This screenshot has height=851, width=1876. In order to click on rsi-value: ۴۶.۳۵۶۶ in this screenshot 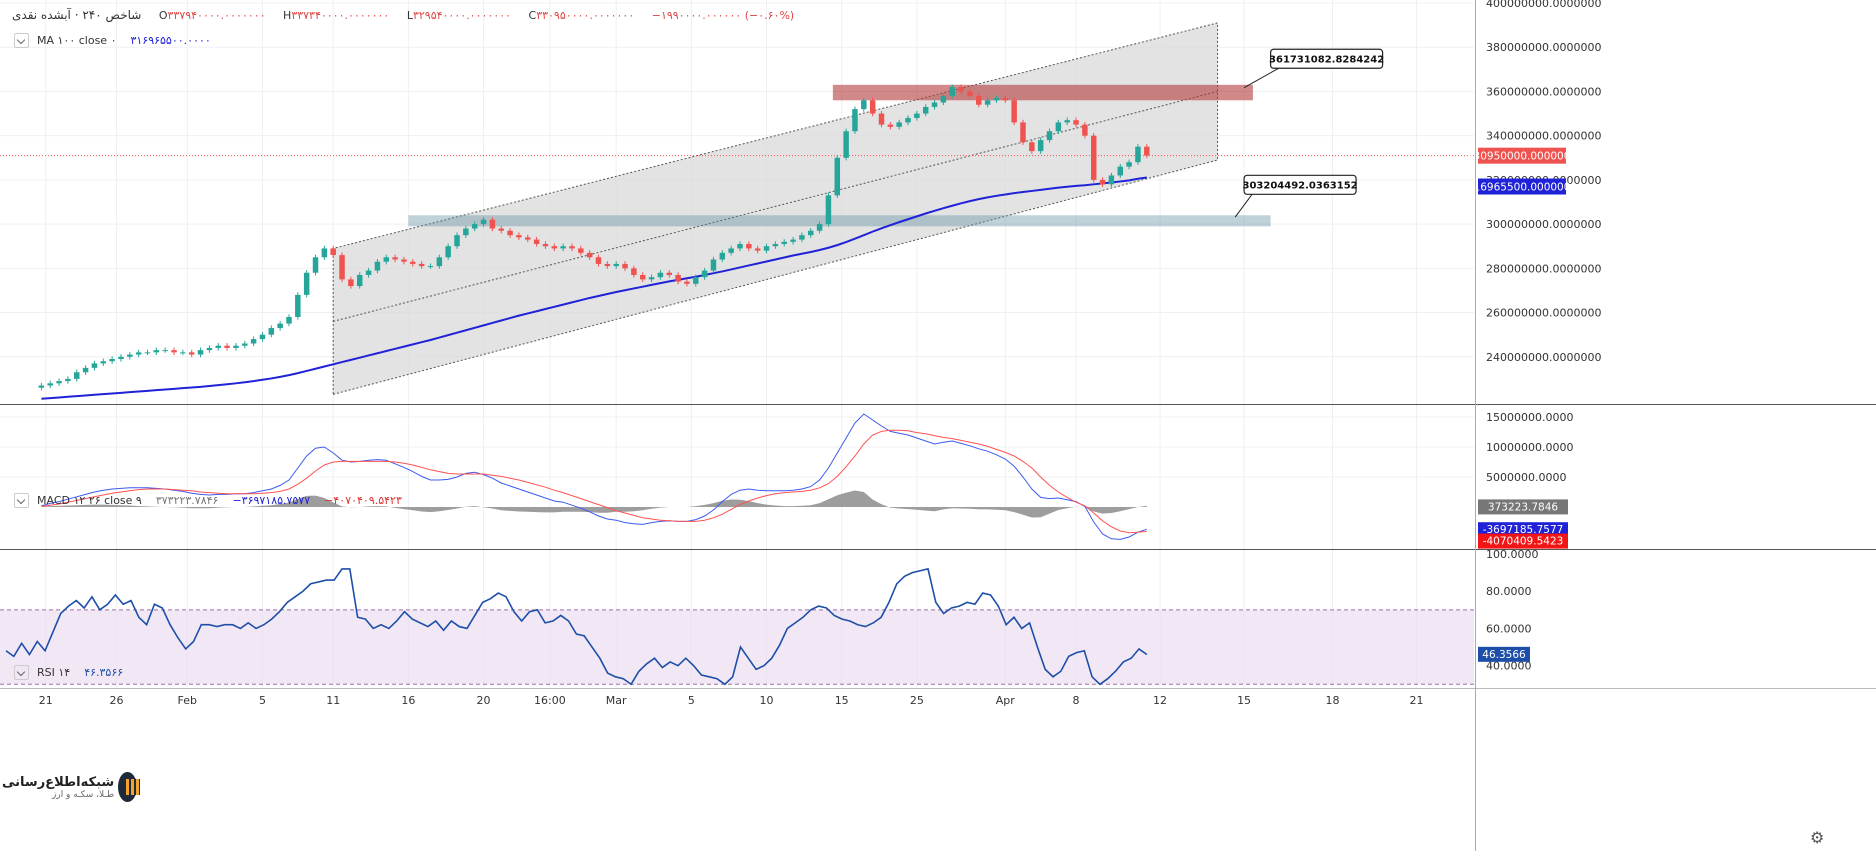, I will do `click(104, 672)`.